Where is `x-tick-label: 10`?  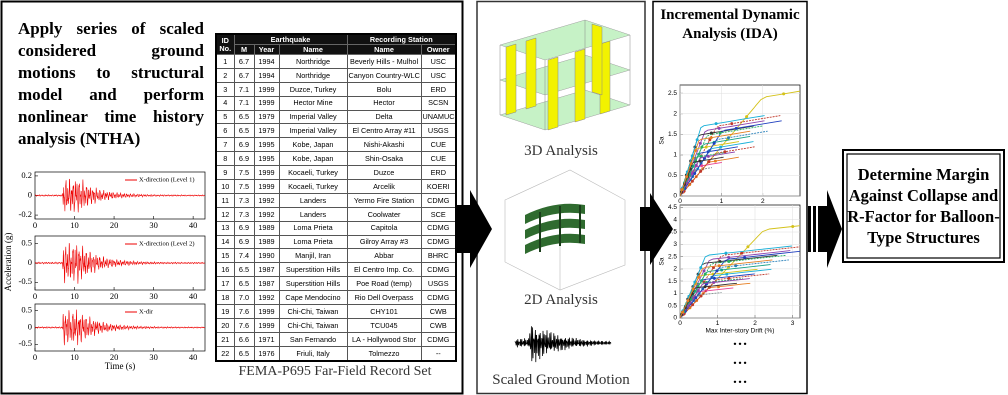 x-tick-label: 10 is located at coordinates (74, 296).